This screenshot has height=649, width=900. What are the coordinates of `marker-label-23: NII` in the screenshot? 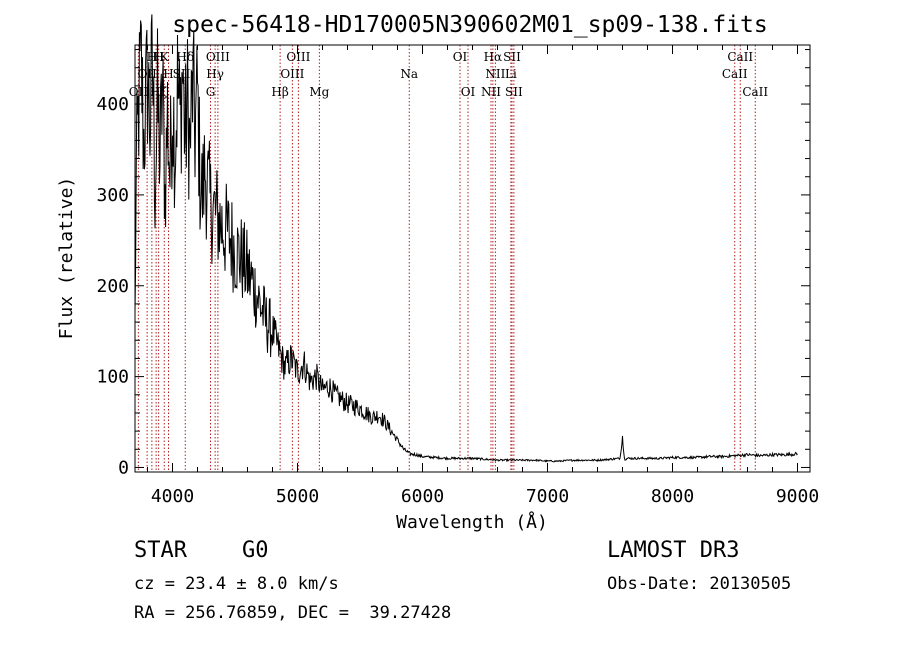 It's located at (491, 92).